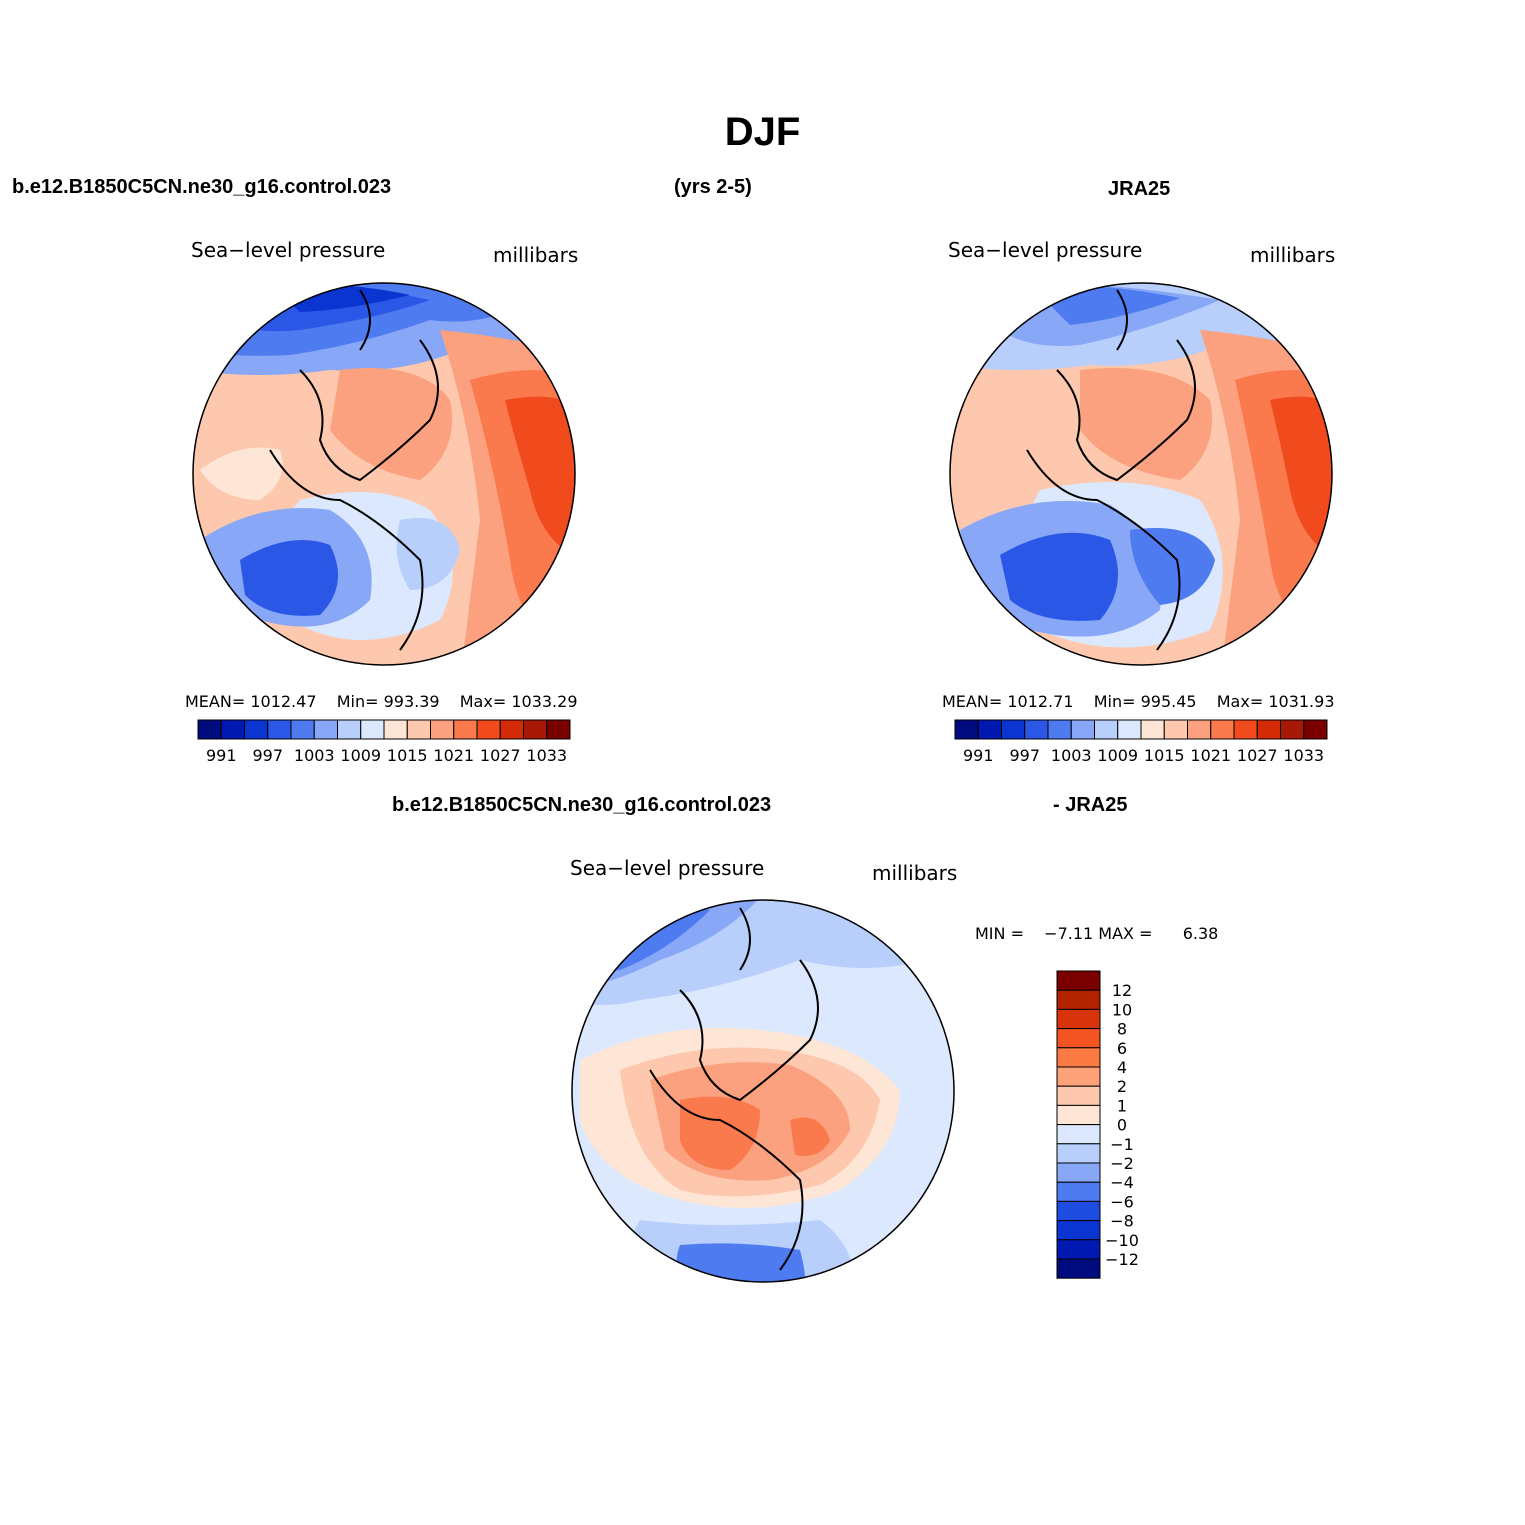 This screenshot has width=1525, height=1525. Describe the element at coordinates (1200, 933) in the screenshot. I see `diff-max-value: 6.38` at that location.